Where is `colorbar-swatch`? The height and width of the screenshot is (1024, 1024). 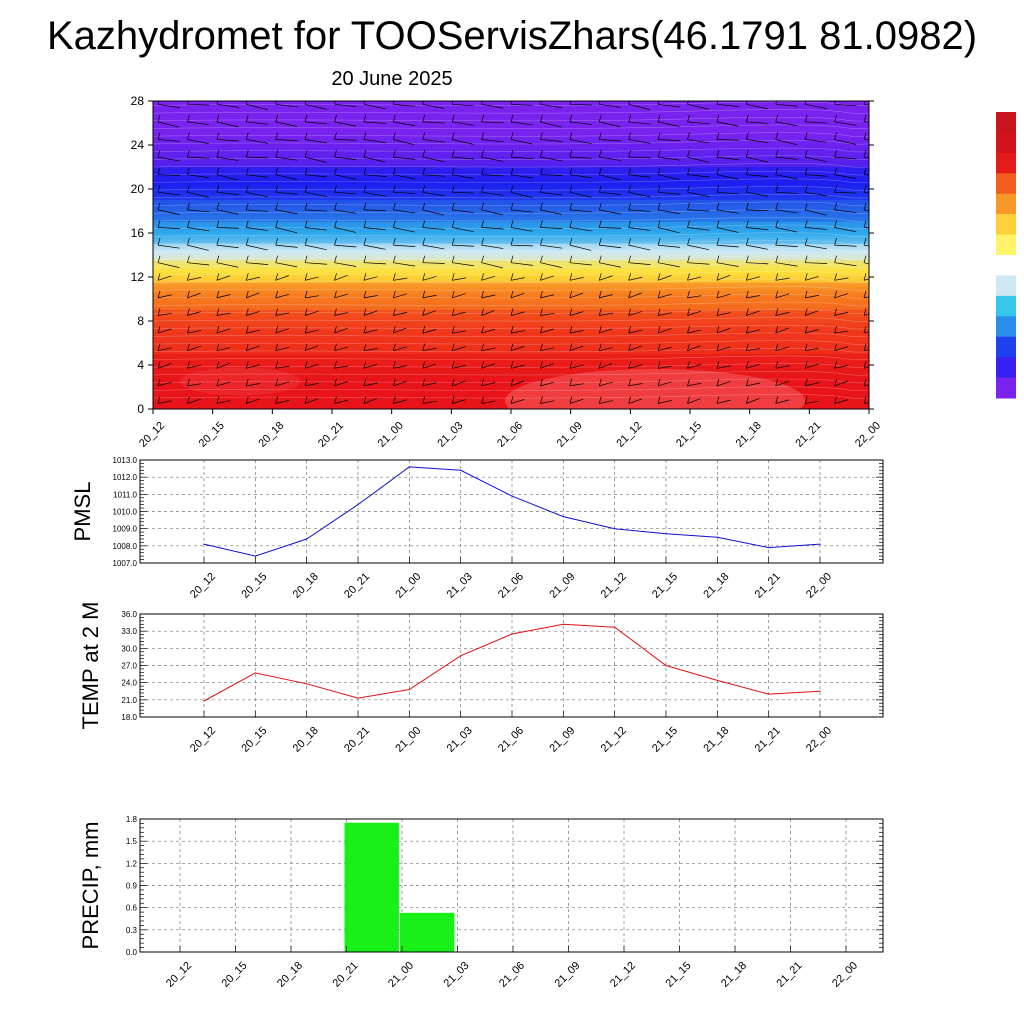
colorbar-swatch is located at coordinates (1006, 122).